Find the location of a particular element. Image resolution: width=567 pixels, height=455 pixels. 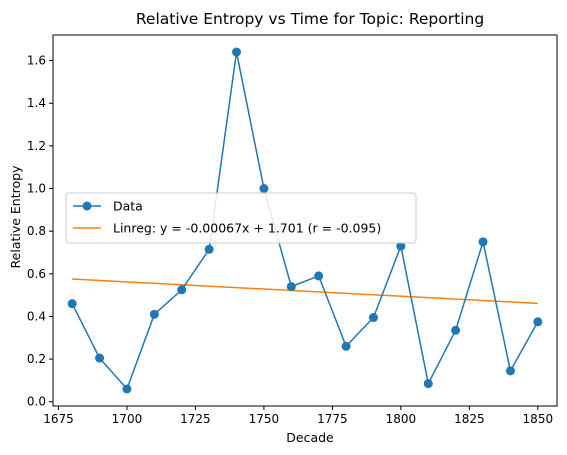

x-tick-label: 1800 is located at coordinates (401, 419).